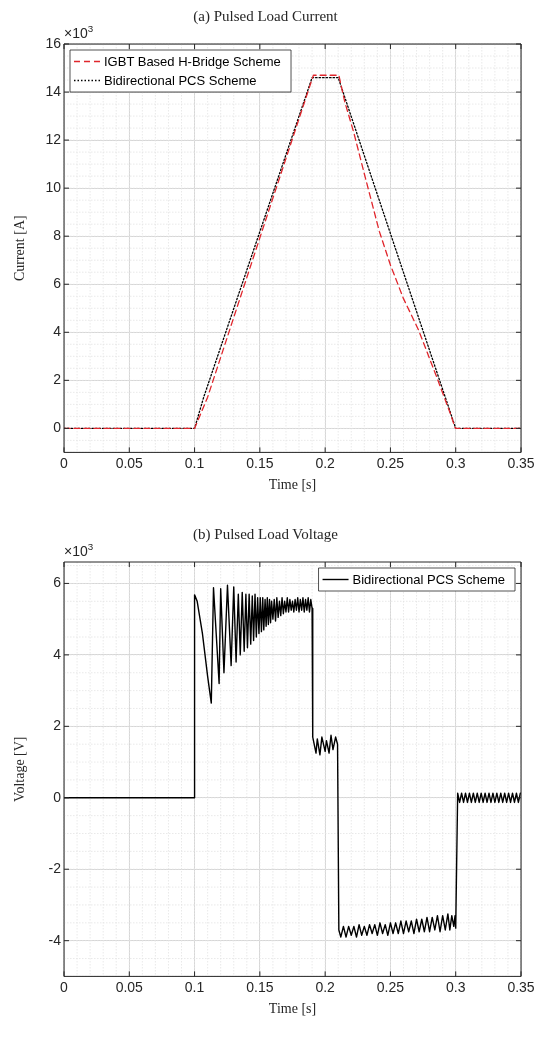 The image size is (547, 1038). I want to click on y-tick-label: 14, so click(53, 90).